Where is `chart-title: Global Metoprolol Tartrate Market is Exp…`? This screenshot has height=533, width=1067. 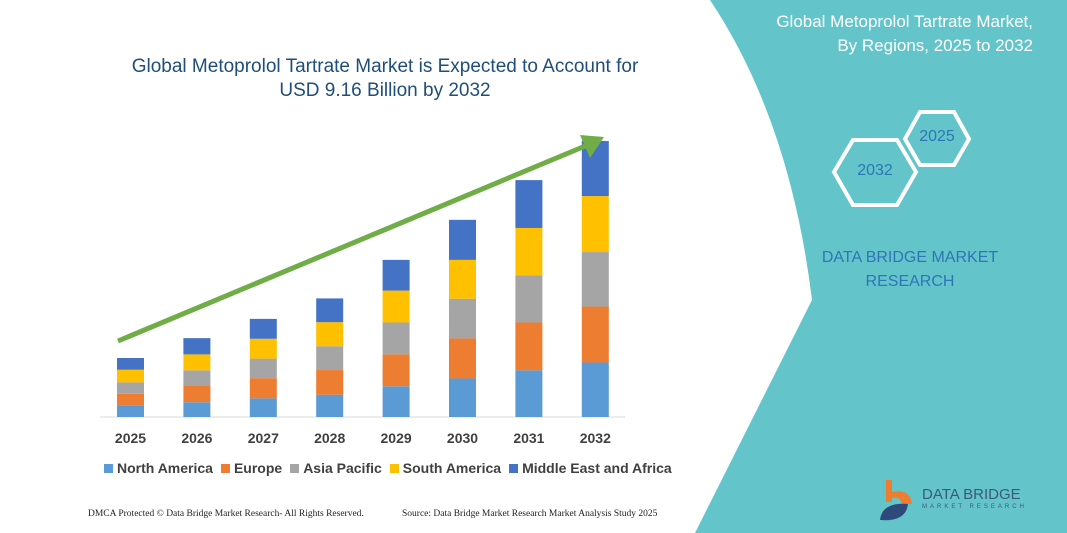 chart-title: Global Metoprolol Tartrate Market is Exp… is located at coordinates (385, 78).